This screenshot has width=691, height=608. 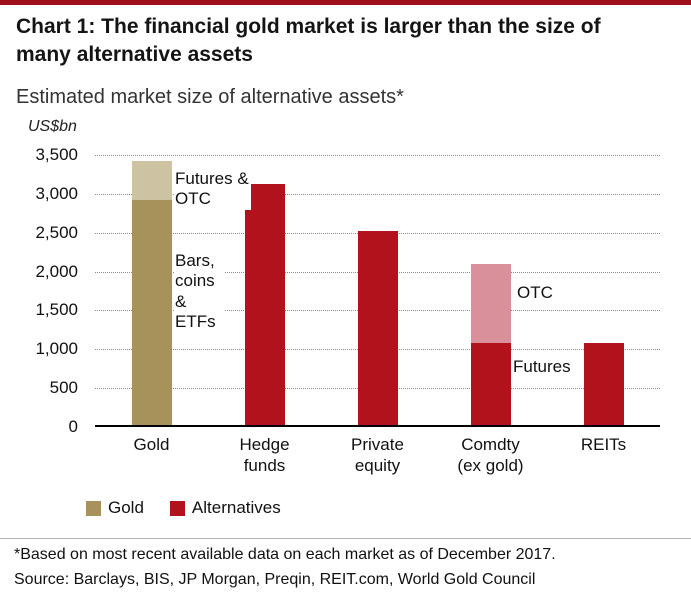 I want to click on annotation-gold-futures-otc: Futures & OTC, so click(x=213, y=189).